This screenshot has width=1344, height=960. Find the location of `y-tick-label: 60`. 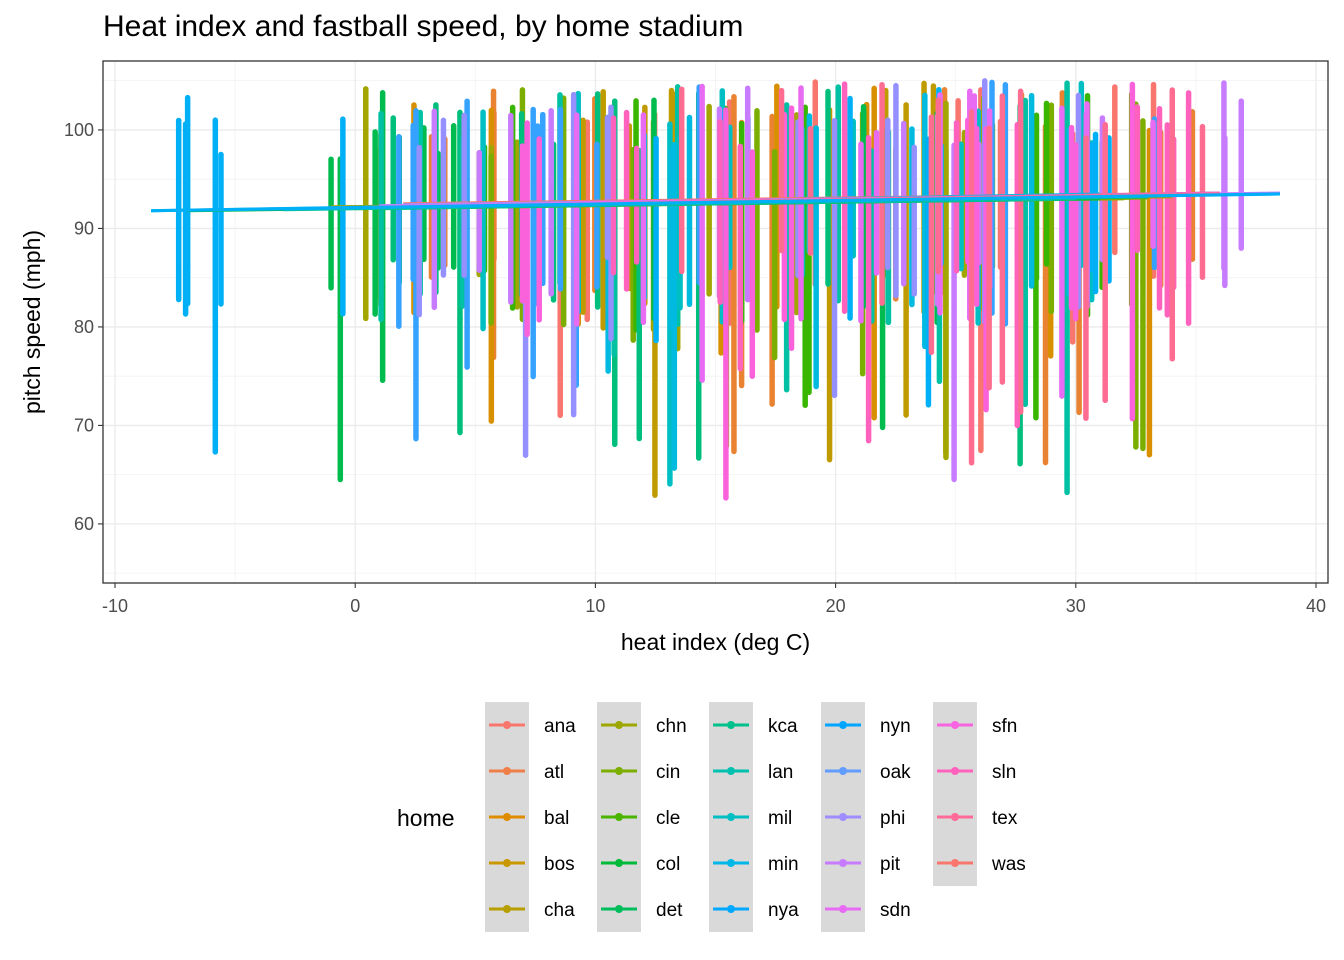

y-tick-label: 60 is located at coordinates (84, 524).